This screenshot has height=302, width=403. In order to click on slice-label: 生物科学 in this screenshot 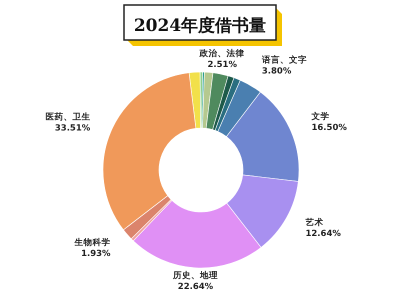, I will do `click(92, 242)`.